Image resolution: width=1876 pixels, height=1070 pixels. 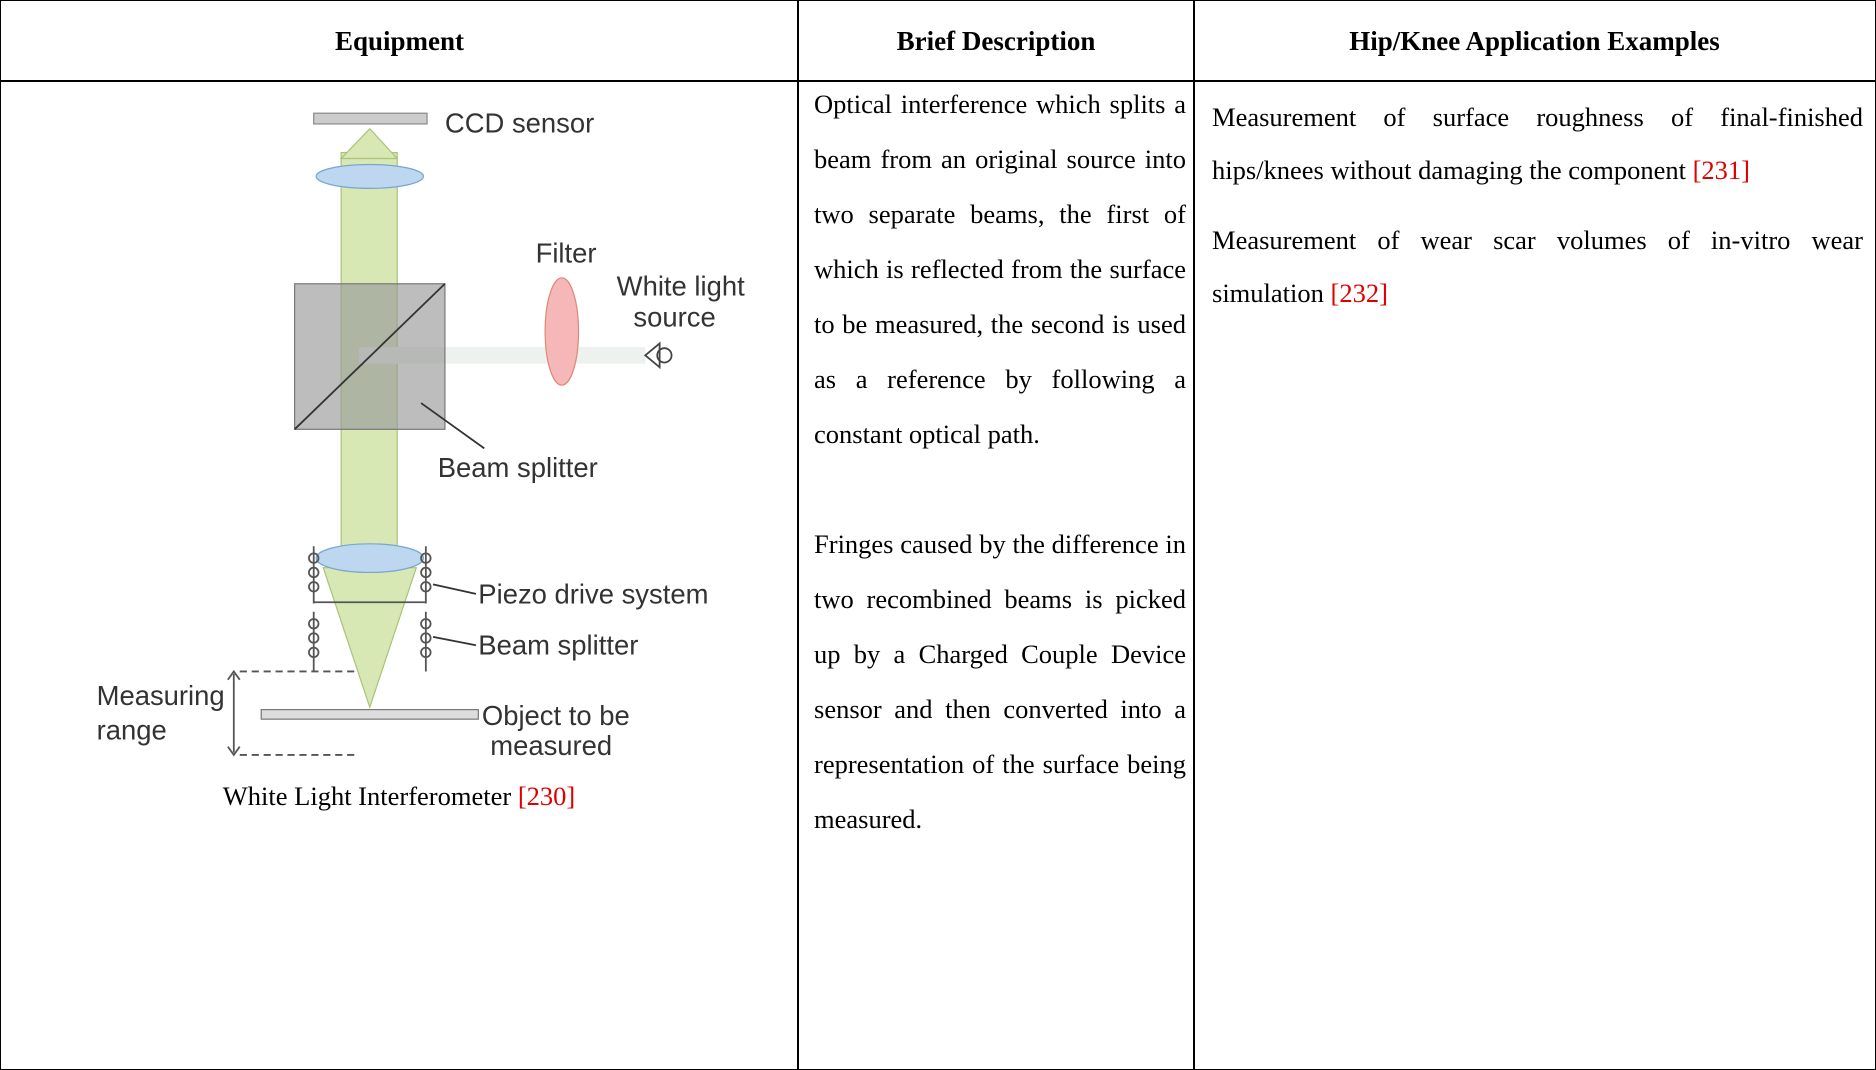 What do you see at coordinates (161, 695) in the screenshot?
I see `diagram-label: Measuring` at bounding box center [161, 695].